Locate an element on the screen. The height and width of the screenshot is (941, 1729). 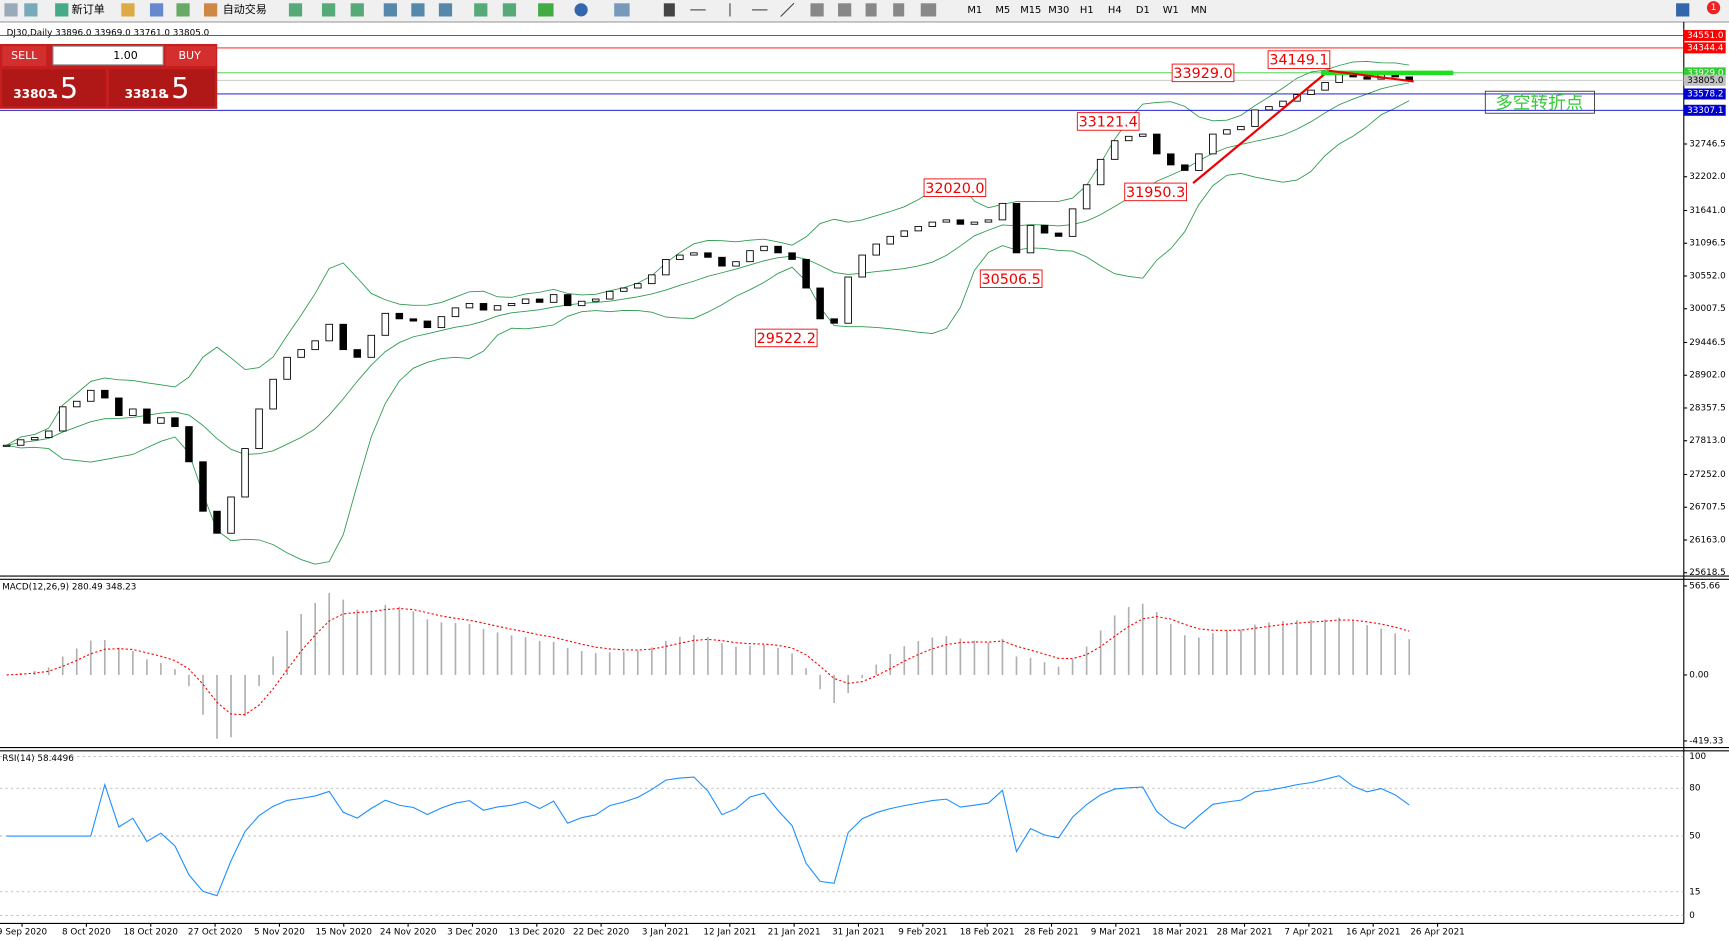
timeframe: M5 is located at coordinates (1002, 10).